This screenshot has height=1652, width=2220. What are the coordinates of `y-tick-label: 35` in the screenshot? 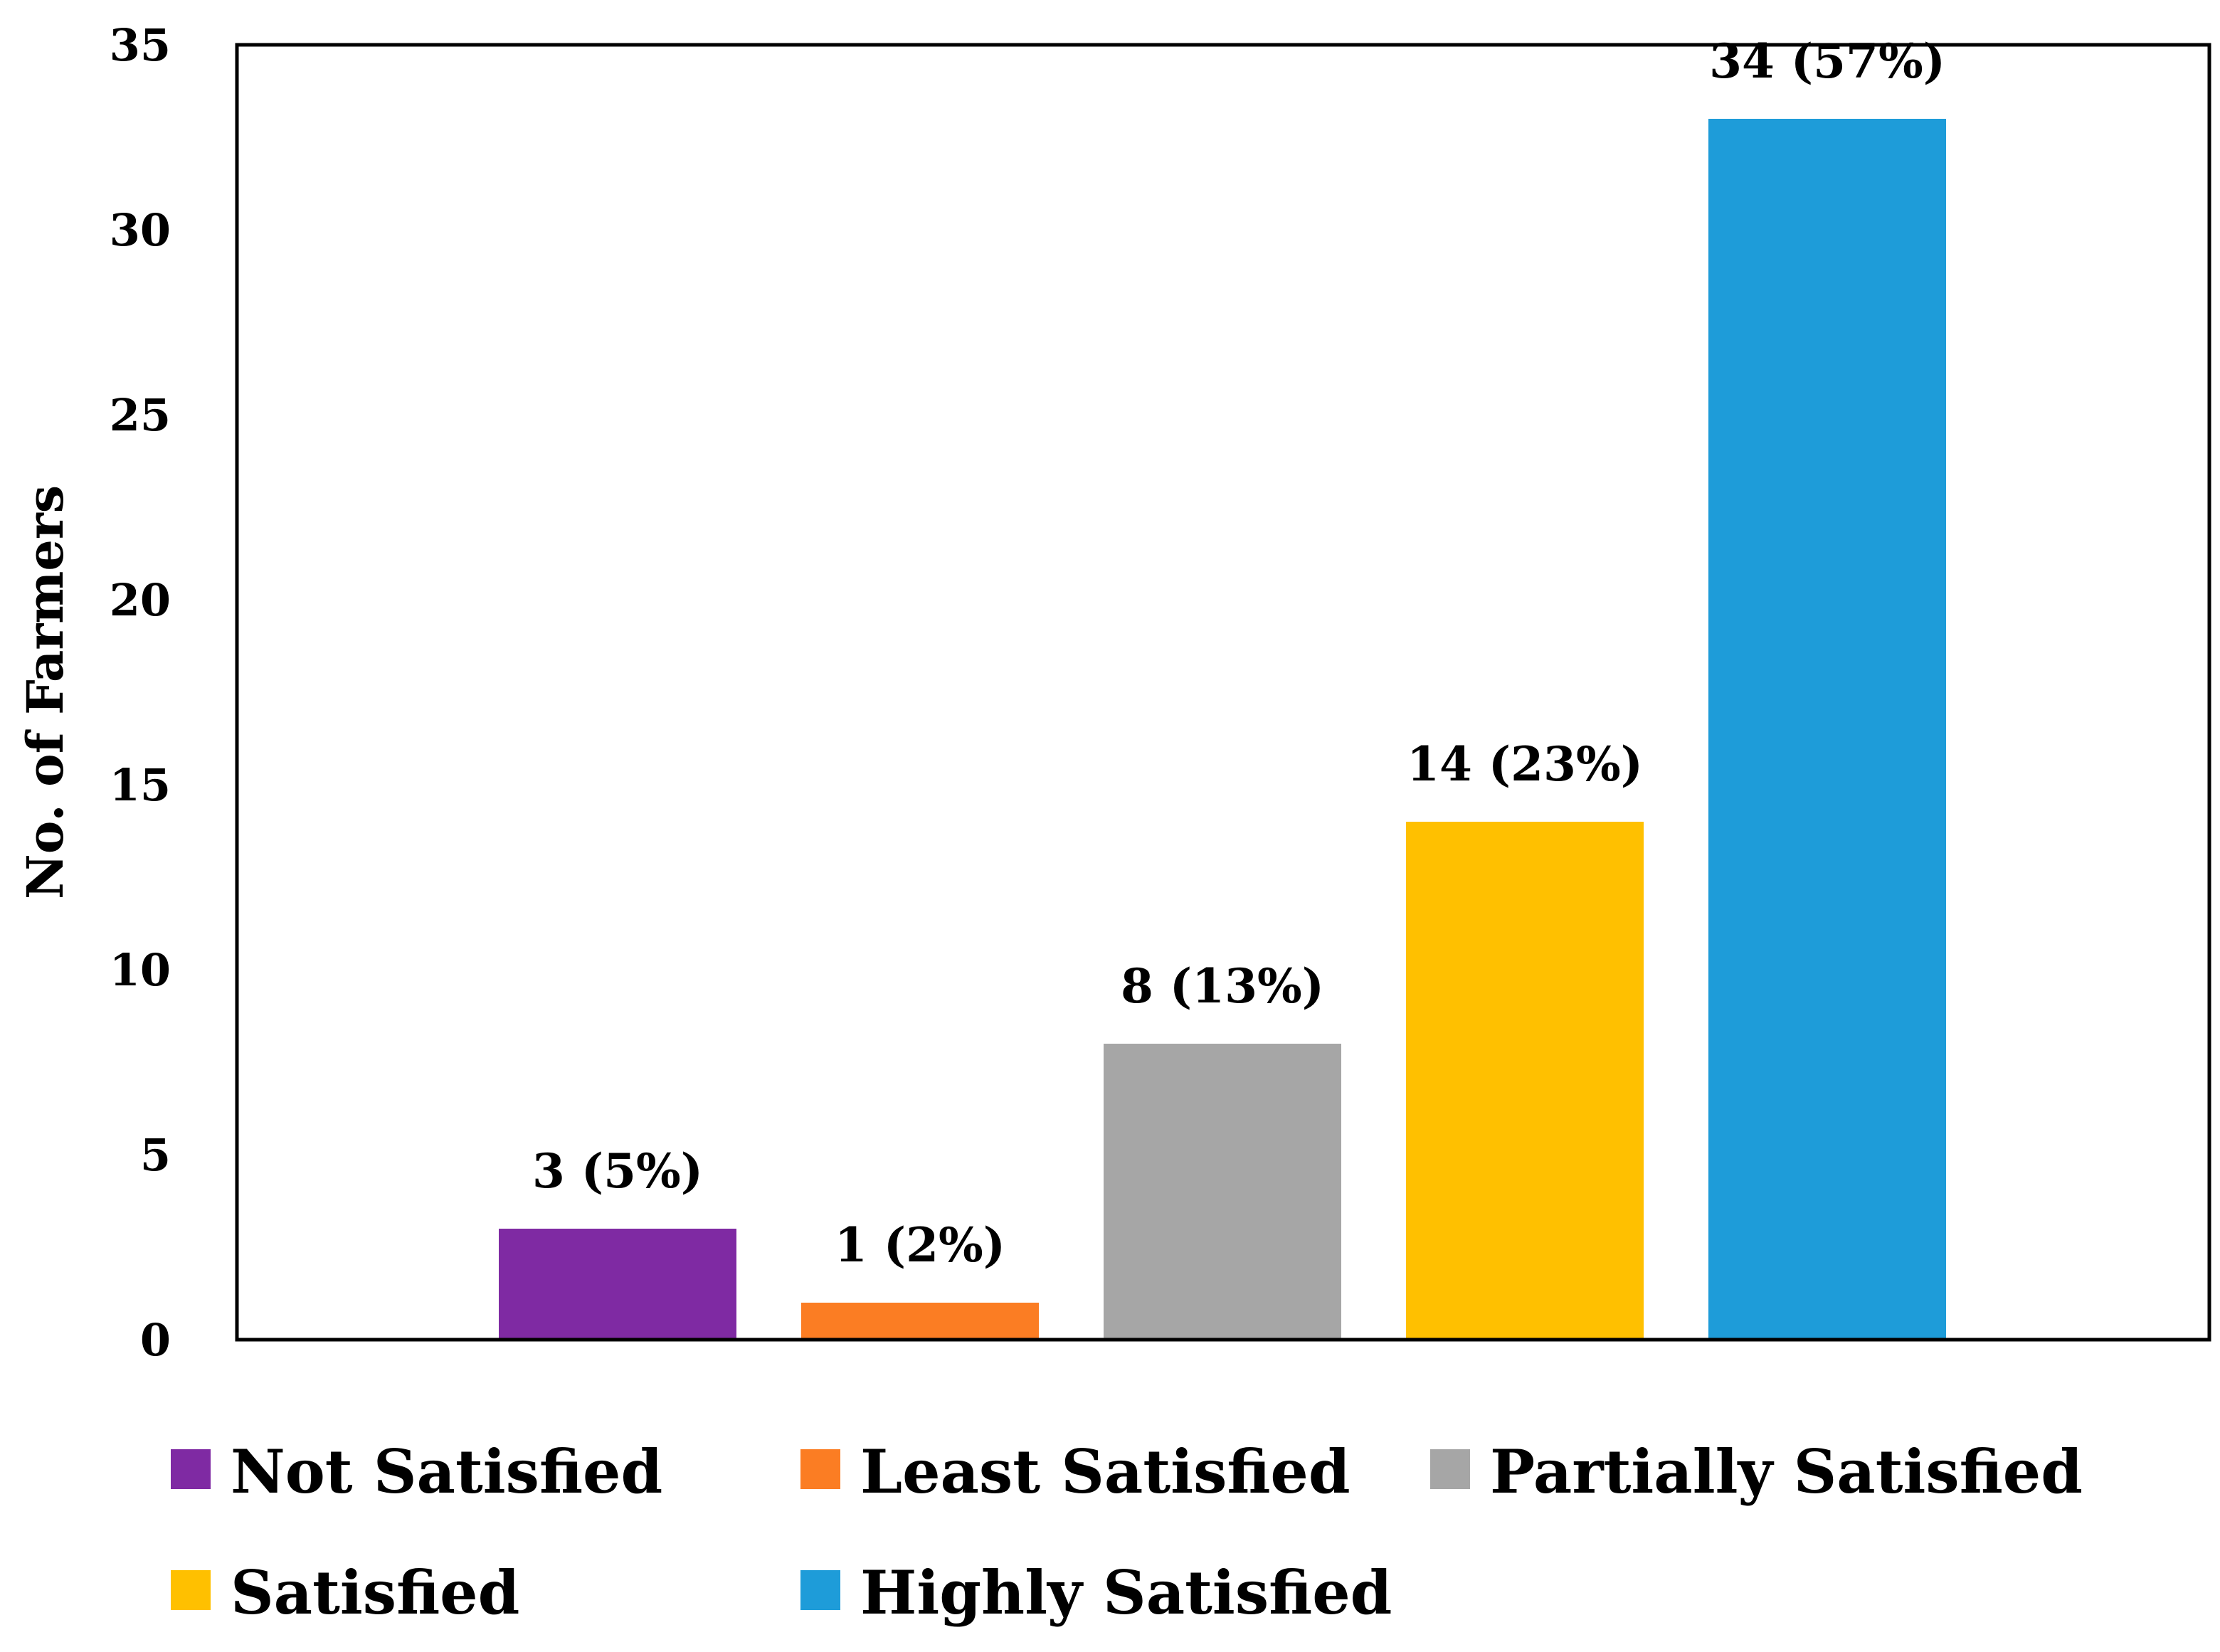 It's located at (141, 45).